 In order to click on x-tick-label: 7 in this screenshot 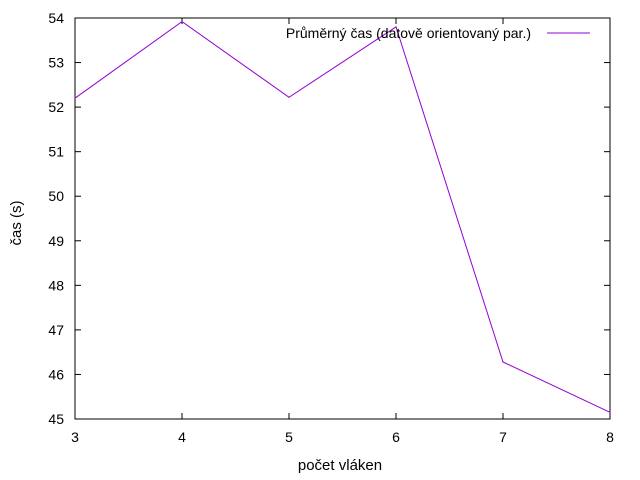, I will do `click(503, 437)`.